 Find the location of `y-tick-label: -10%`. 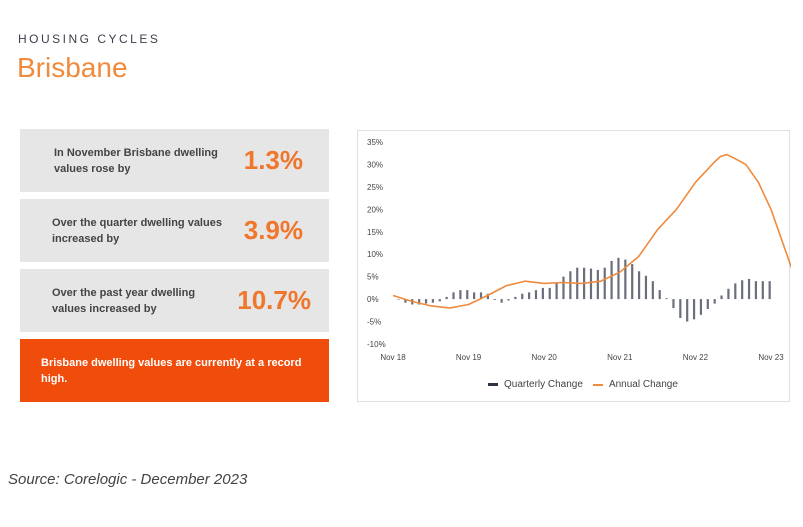

y-tick-label: -10% is located at coordinates (376, 344).